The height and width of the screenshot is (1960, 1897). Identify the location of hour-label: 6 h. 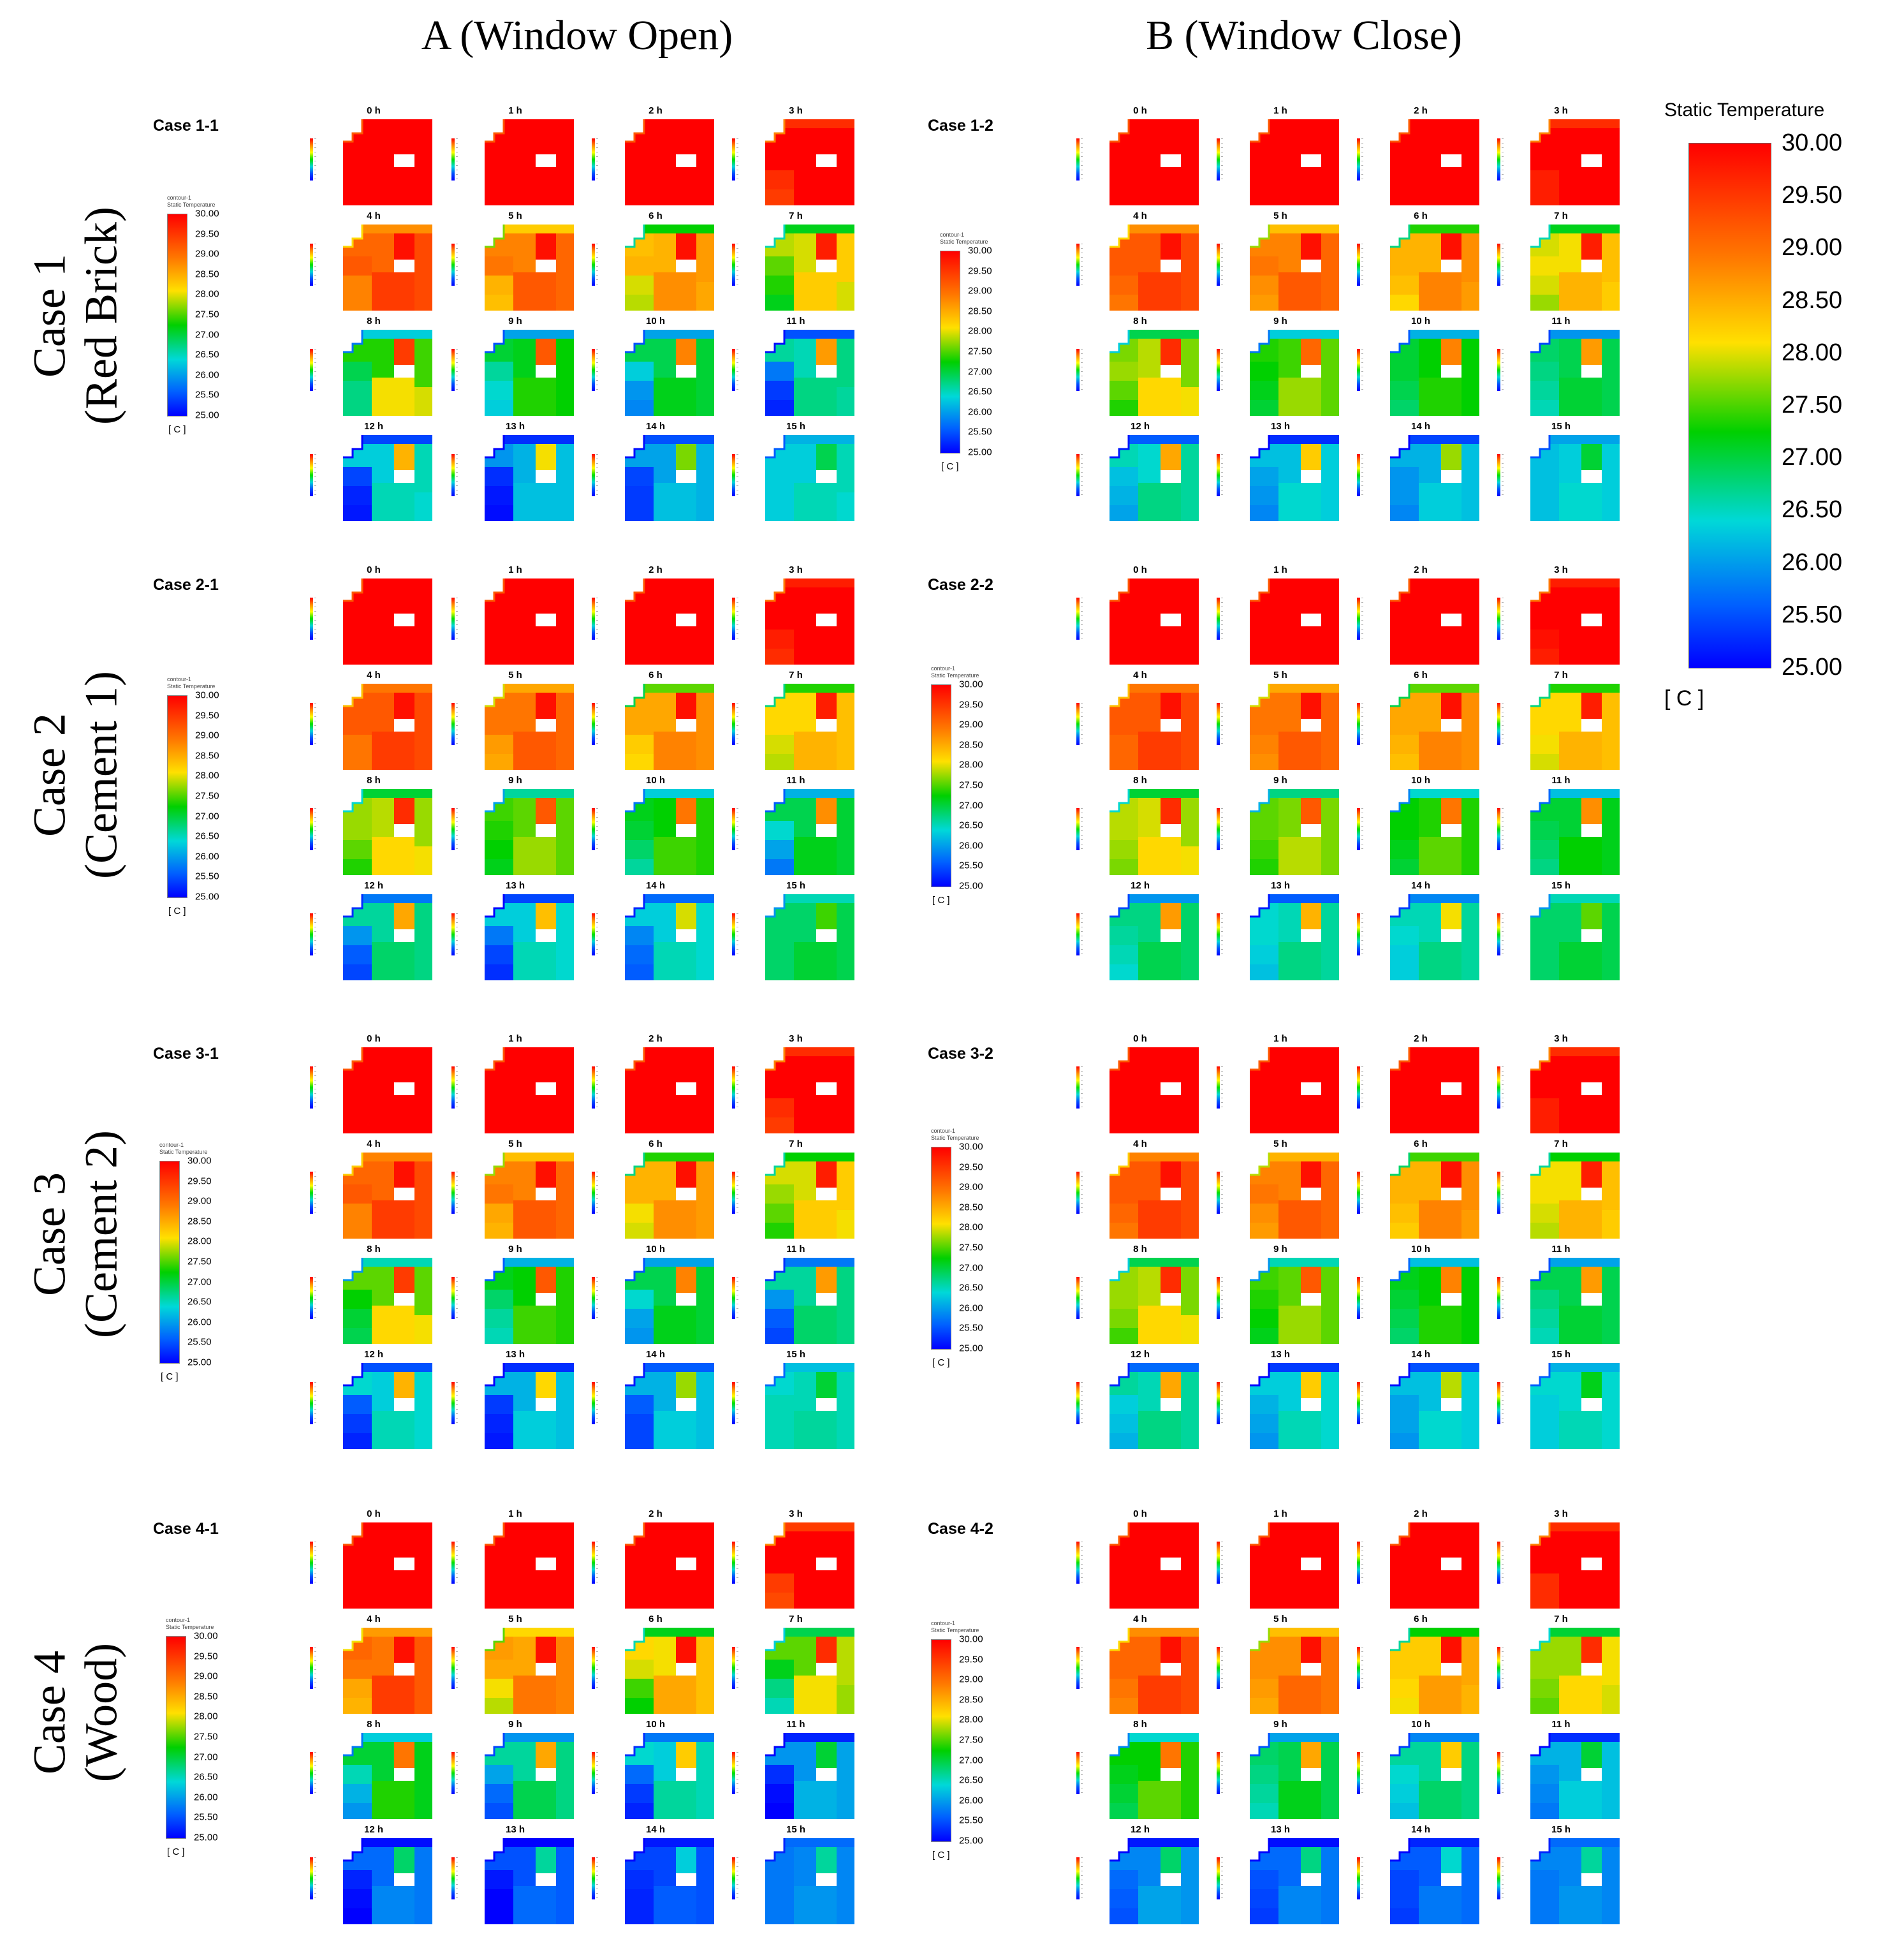
(655, 215).